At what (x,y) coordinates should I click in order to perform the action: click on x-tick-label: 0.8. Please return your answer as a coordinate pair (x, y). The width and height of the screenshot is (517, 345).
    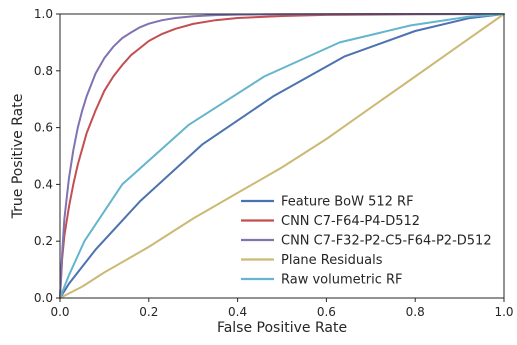
    Looking at the image, I should click on (415, 312).